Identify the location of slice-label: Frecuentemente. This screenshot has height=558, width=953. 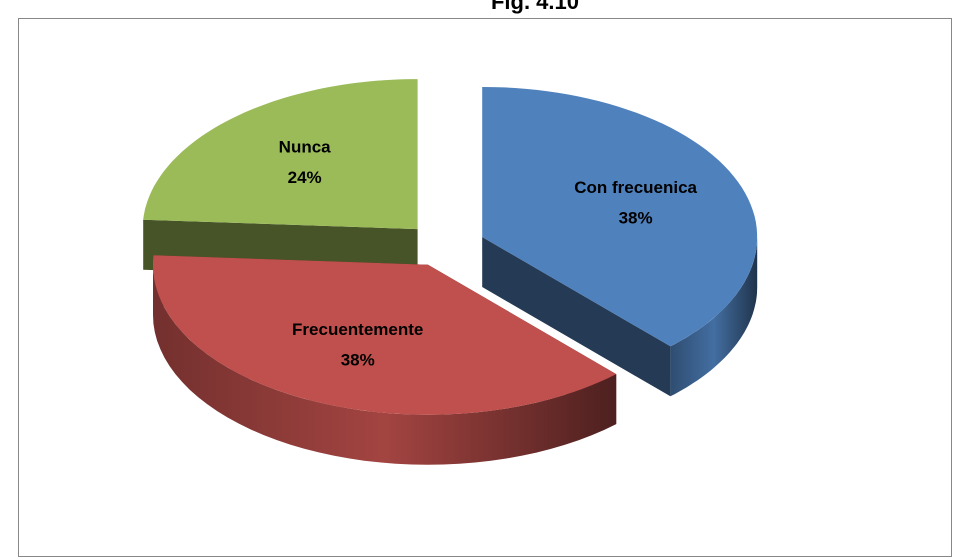
(357, 330).